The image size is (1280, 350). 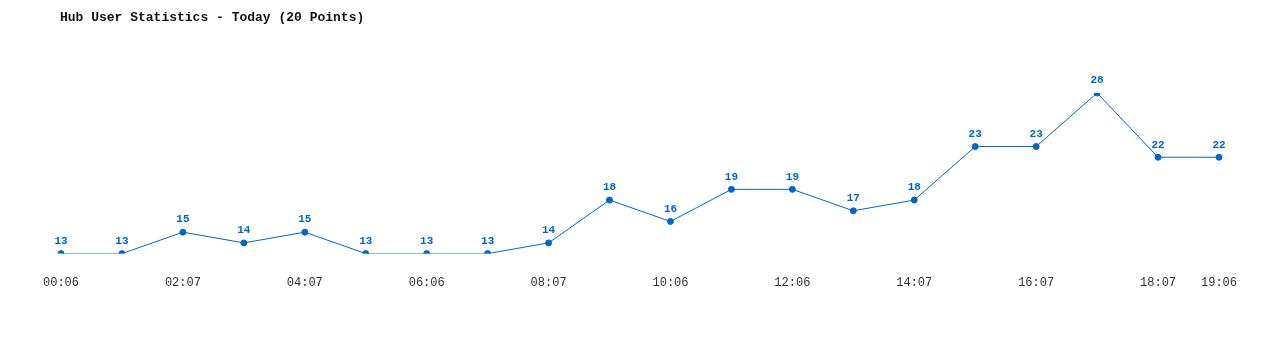 I want to click on chart-title: Hub User Statistics - Today (20 Points), so click(x=212, y=18).